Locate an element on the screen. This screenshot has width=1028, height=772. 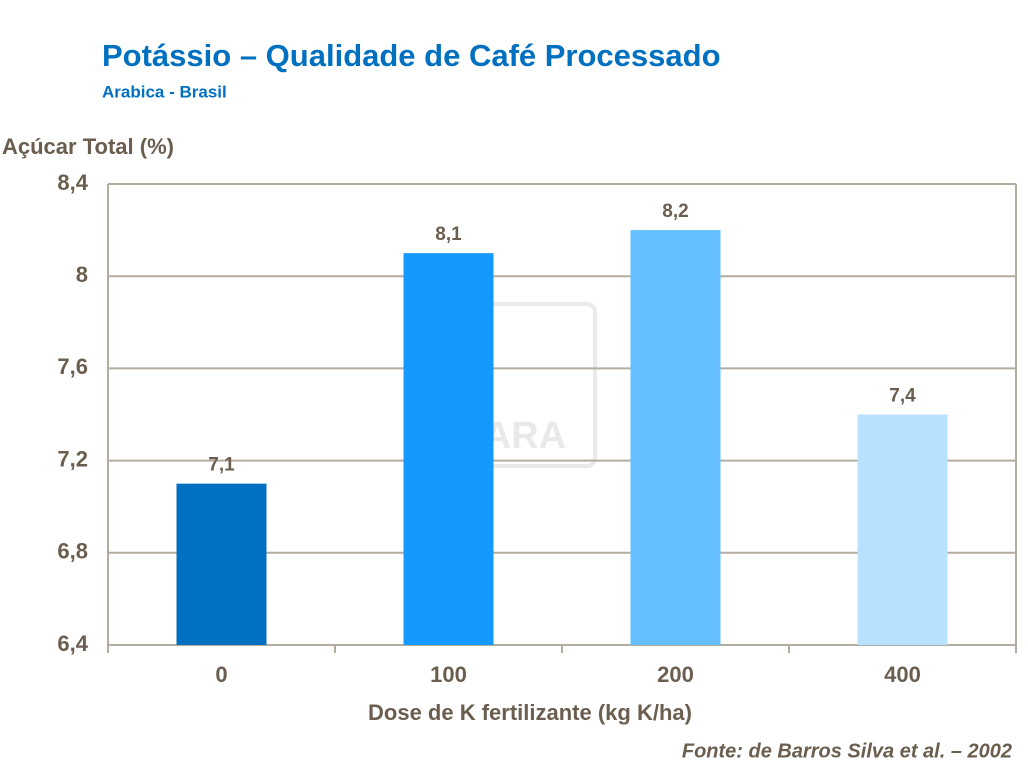
source-note: Fonte: de Barros Silva et al. – 2002 is located at coordinates (847, 751).